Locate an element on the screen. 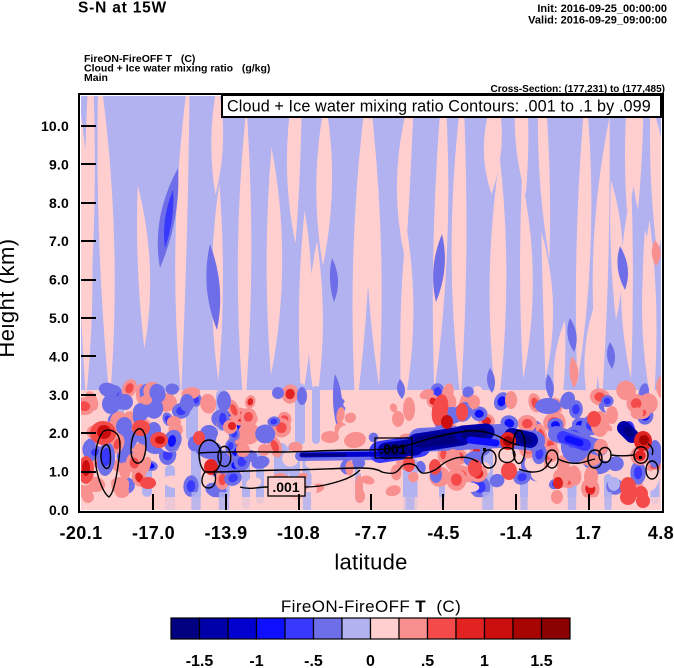  svg-text: -7.7 is located at coordinates (371, 533).